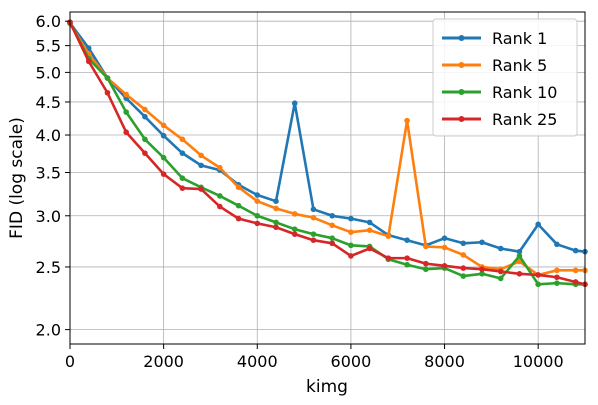 Image resolution: width=598 pixels, height=405 pixels. Describe the element at coordinates (538, 361) in the screenshot. I see `x-tick-label: 10000` at that location.